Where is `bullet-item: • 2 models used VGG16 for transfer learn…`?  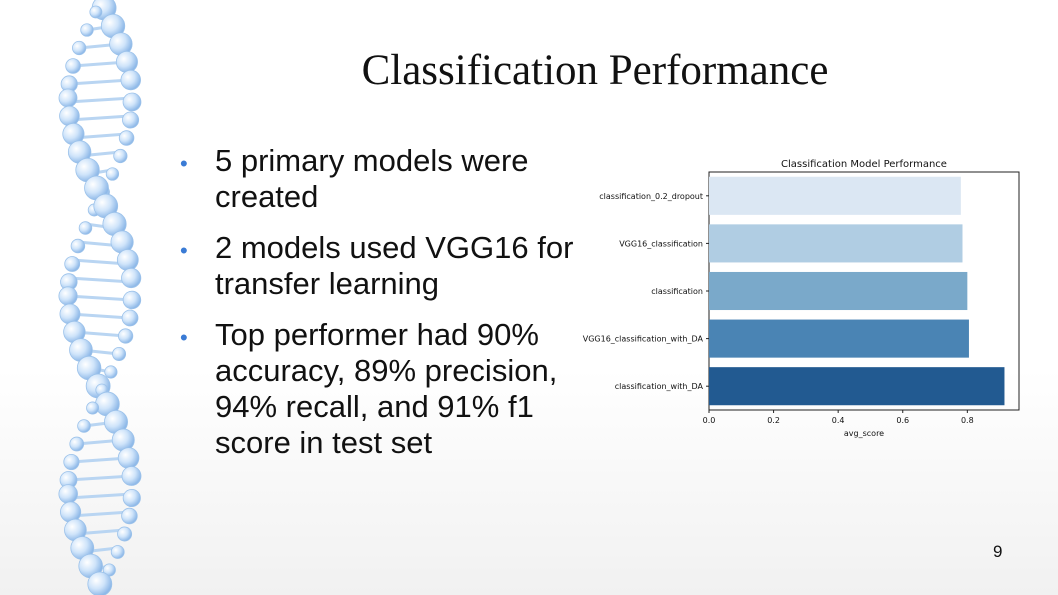 bullet-item: • 2 models used VGG16 for transfer learn… is located at coordinates (390, 266).